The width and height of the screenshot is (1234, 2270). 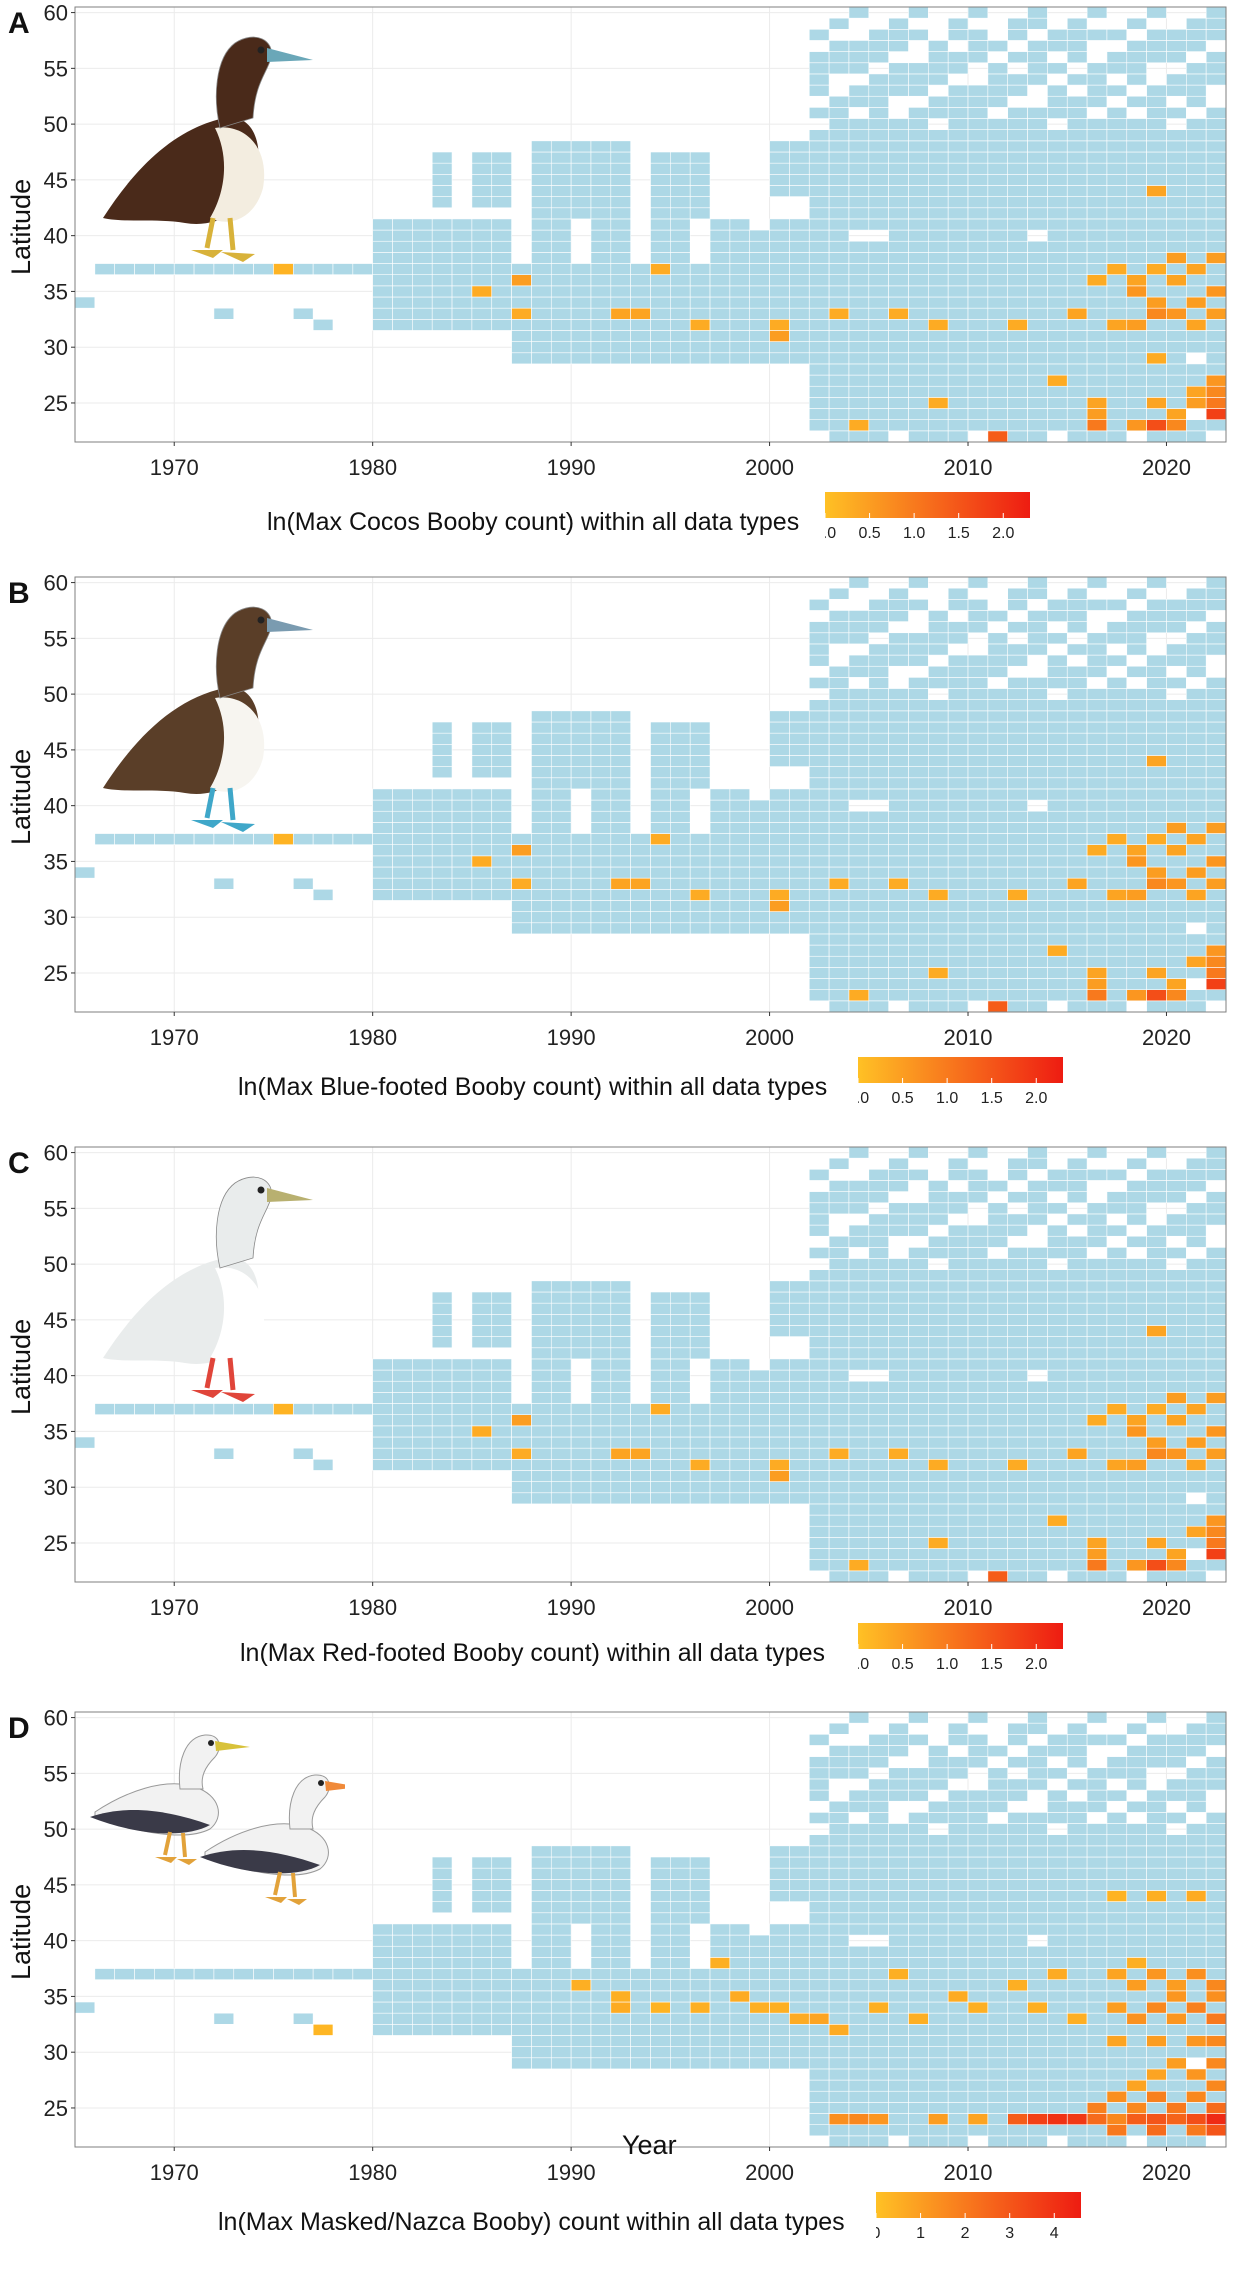 What do you see at coordinates (208, 1289) in the screenshot?
I see `bird-illustration` at bounding box center [208, 1289].